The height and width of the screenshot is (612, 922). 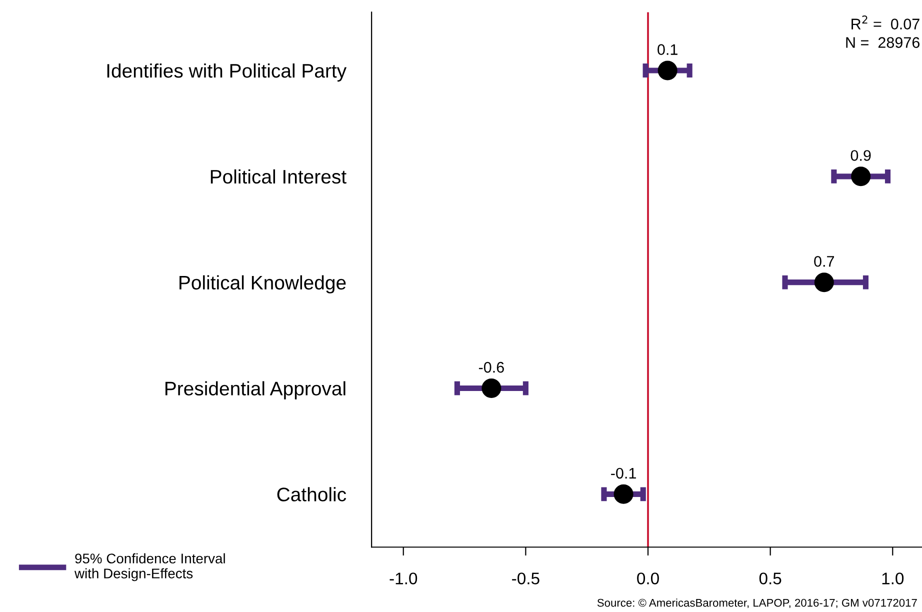 I want to click on y-tick-label: Identifies with Political Party, so click(x=227, y=72).